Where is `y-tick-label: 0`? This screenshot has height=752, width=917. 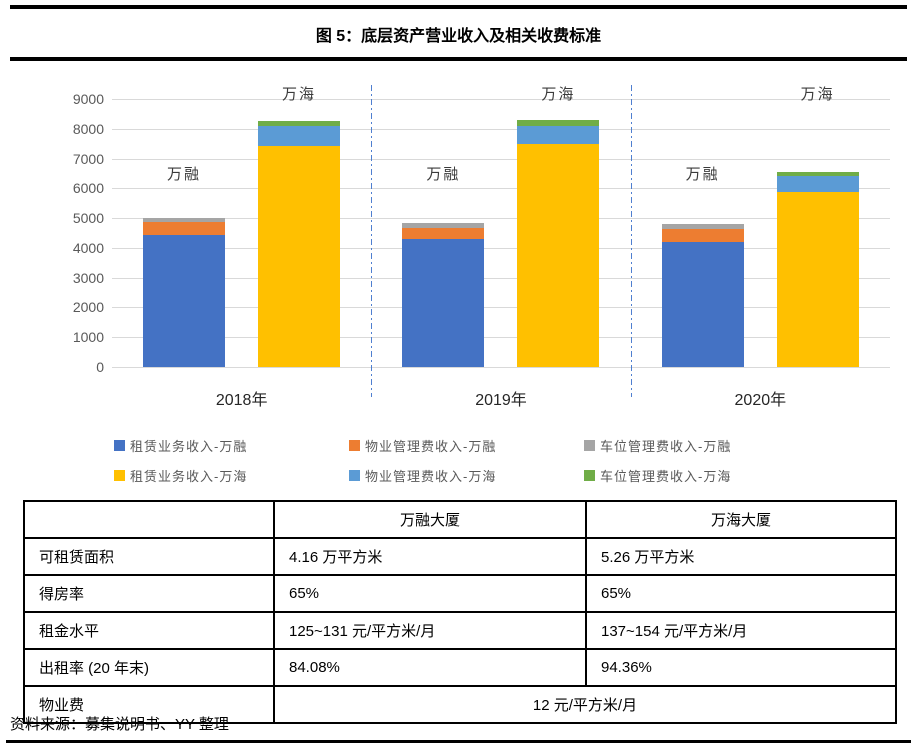 y-tick-label: 0 is located at coordinates (100, 367).